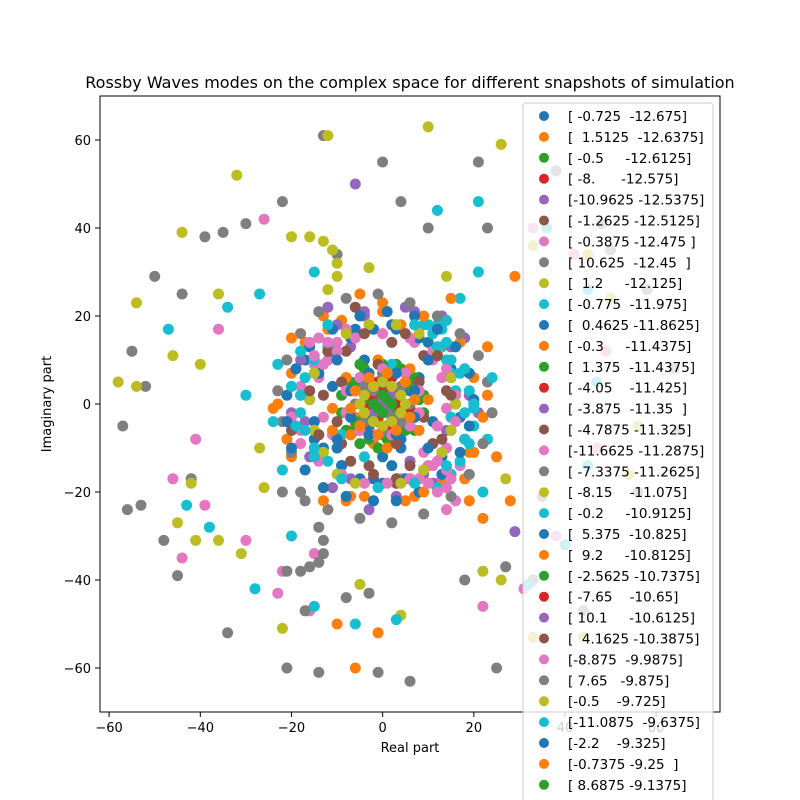 The width and height of the screenshot is (800, 800). What do you see at coordinates (423, 470) in the screenshot?
I see `data-point-s18-p4` at bounding box center [423, 470].